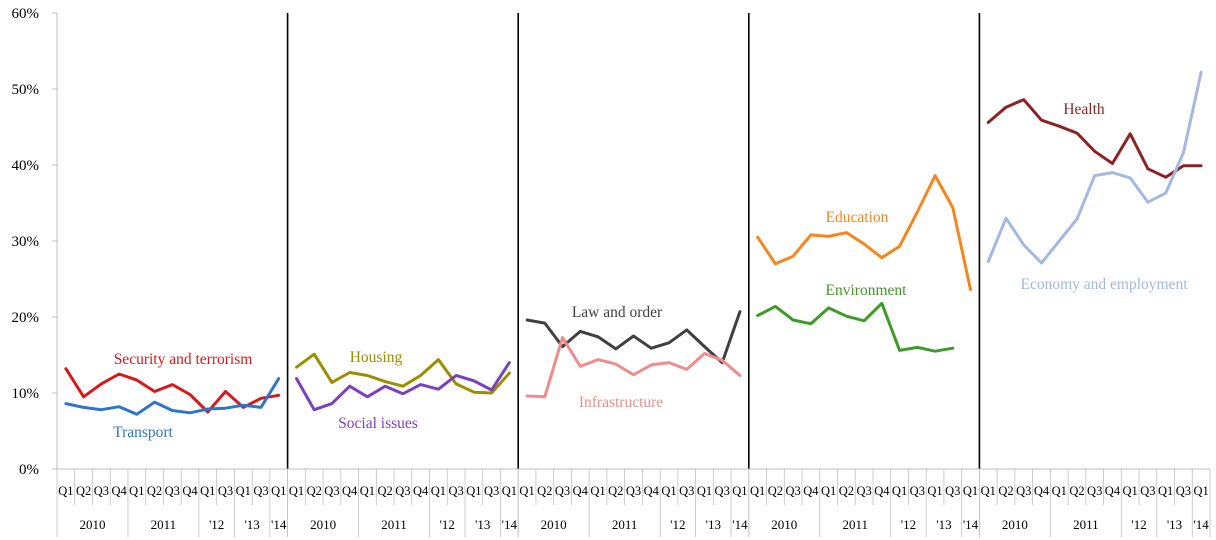  What do you see at coordinates (26, 318) in the screenshot?
I see `y-tick-label: 20%` at bounding box center [26, 318].